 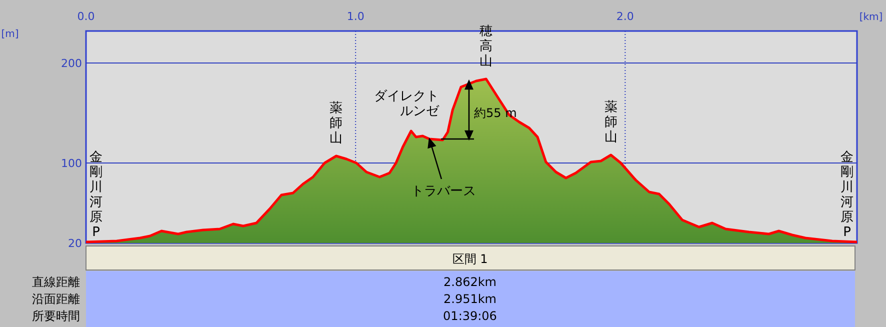 I want to click on annotation: ダイレクトルンゼ, so click(x=407, y=104).